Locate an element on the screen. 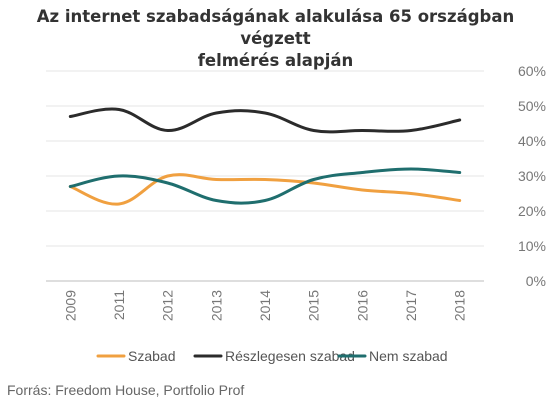 Image resolution: width=551 pixels, height=417 pixels. y-tick-label: 30% is located at coordinates (532, 176).